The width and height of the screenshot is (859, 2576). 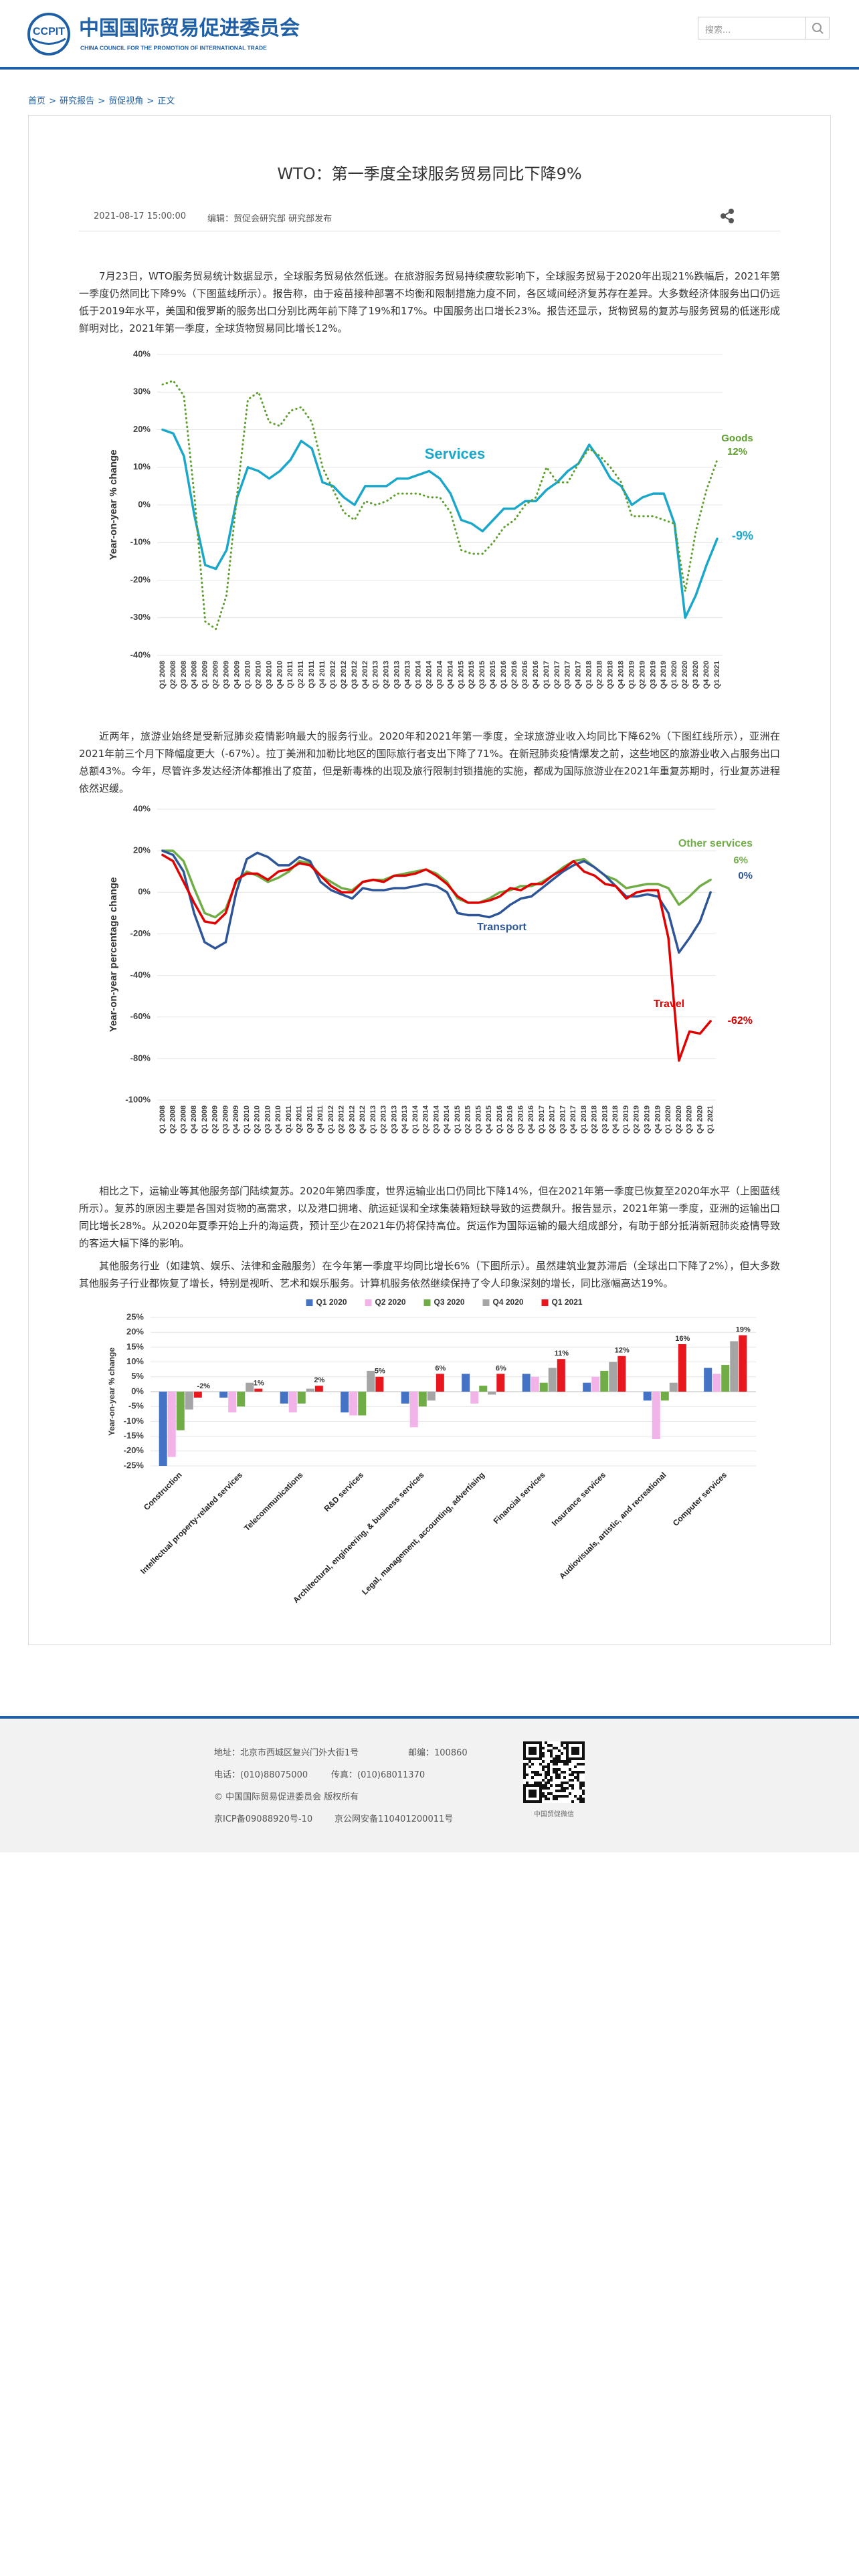 I want to click on footer-postcode: 邮编：100860, so click(x=438, y=1753).